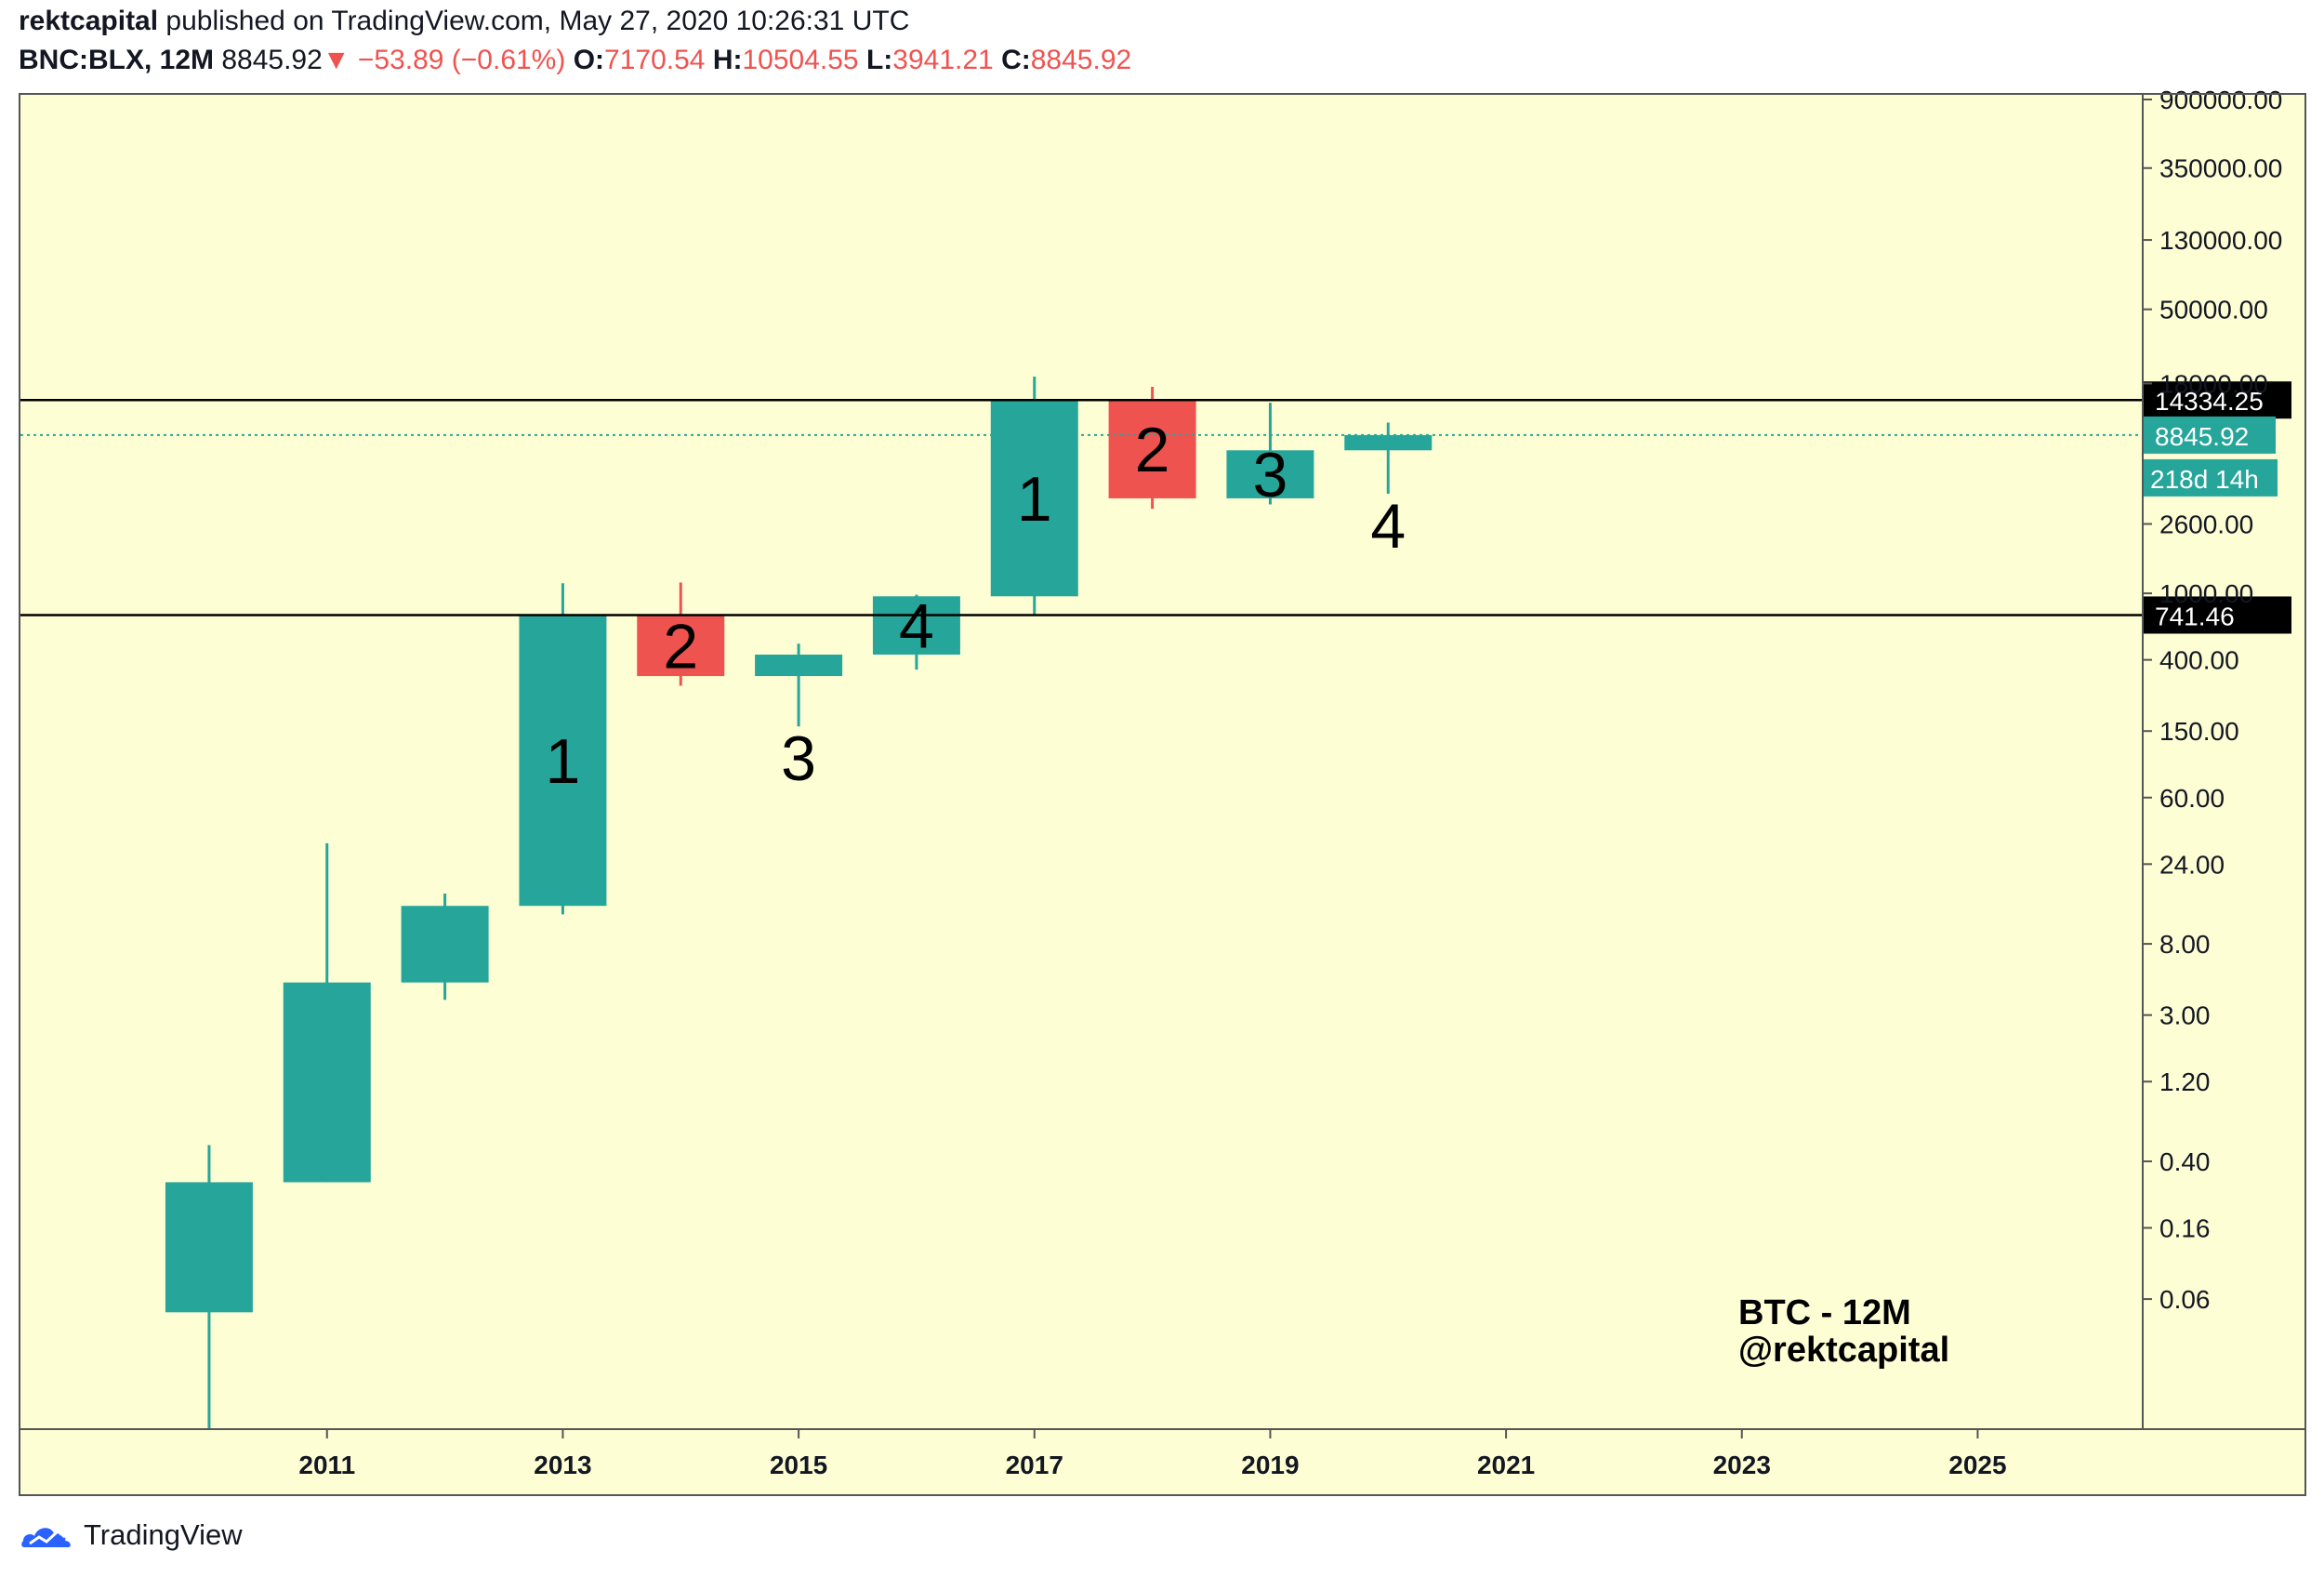 The width and height of the screenshot is (2324, 1577). What do you see at coordinates (1506, 1465) in the screenshot?
I see `x-tick-label: 2021` at bounding box center [1506, 1465].